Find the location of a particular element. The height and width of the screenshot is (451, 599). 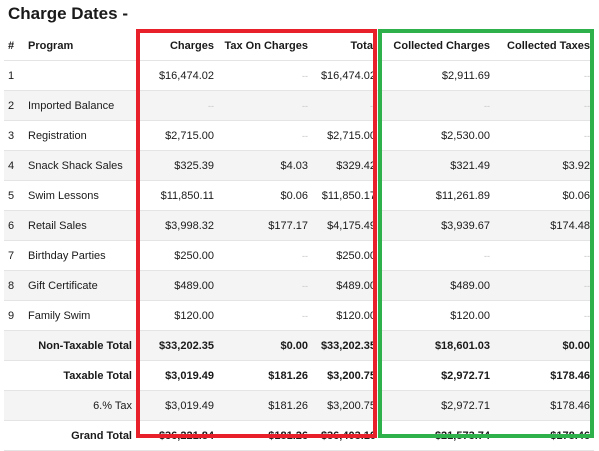

collected-taxes-value: $0.00 is located at coordinates (544, 345).